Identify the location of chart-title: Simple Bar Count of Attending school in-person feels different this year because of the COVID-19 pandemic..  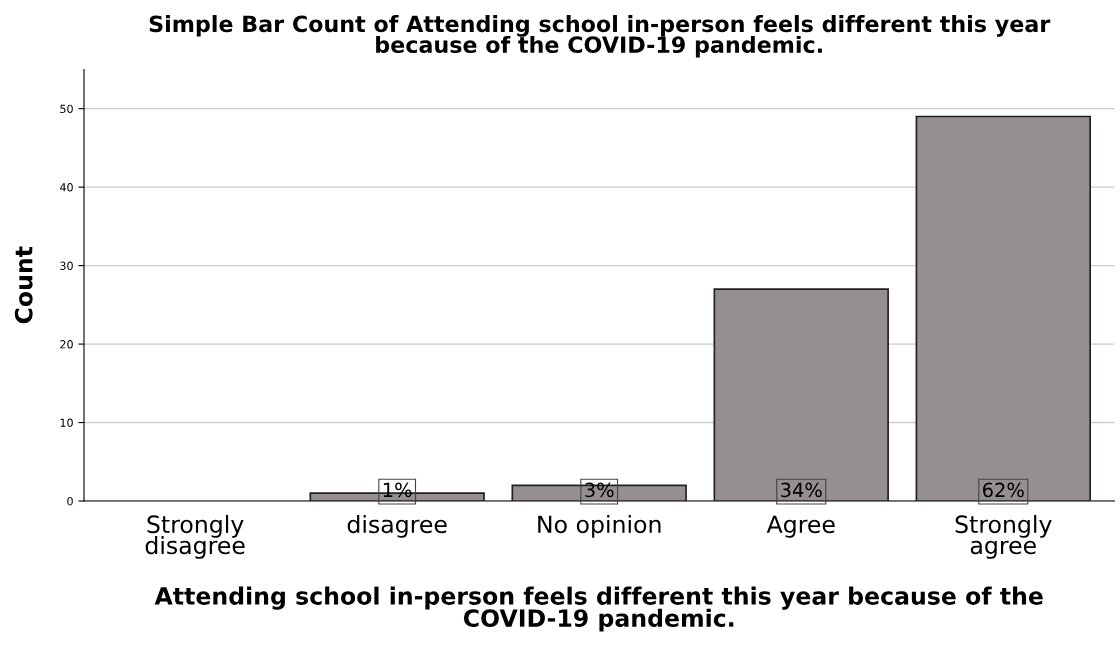
(600, 36).